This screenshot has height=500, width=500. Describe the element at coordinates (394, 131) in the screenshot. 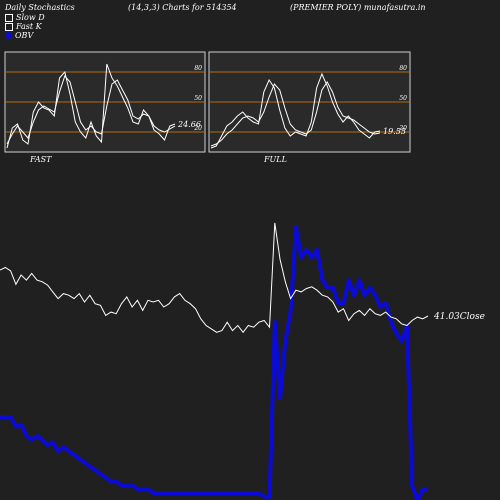

I see `full-last-value-label: 19.55` at that location.